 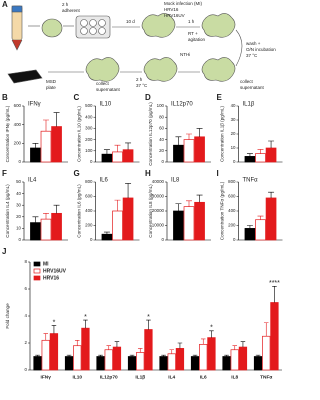 I want to click on y-tick-label: 600, so click(x=18, y=105).